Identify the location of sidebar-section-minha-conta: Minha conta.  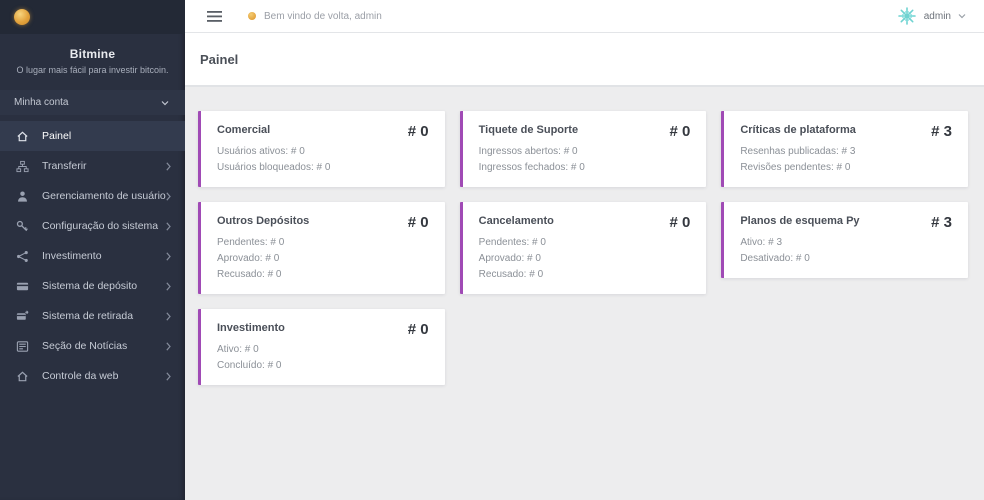
(92, 102).